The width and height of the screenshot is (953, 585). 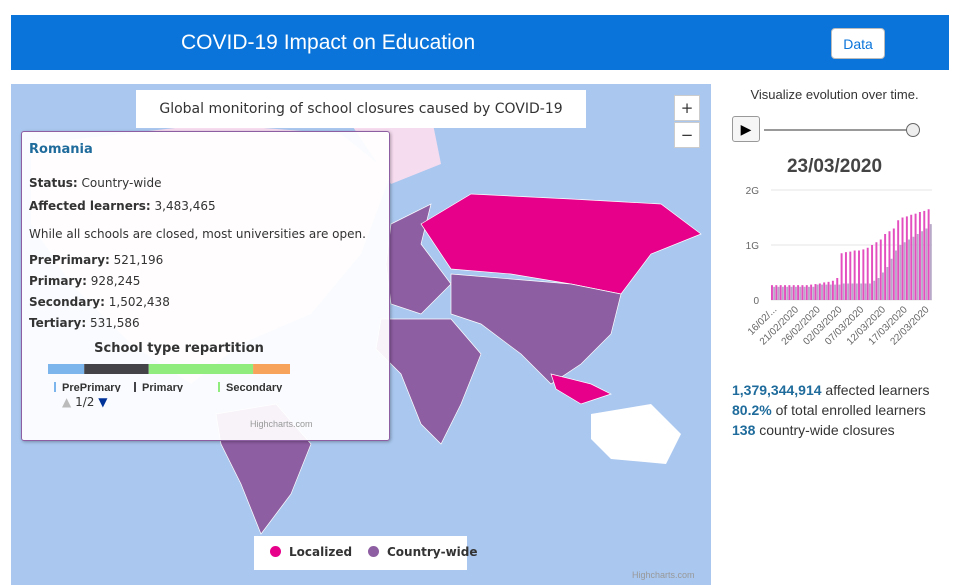 I want to click on school-row: Primary: 928,245, so click(x=84, y=281).